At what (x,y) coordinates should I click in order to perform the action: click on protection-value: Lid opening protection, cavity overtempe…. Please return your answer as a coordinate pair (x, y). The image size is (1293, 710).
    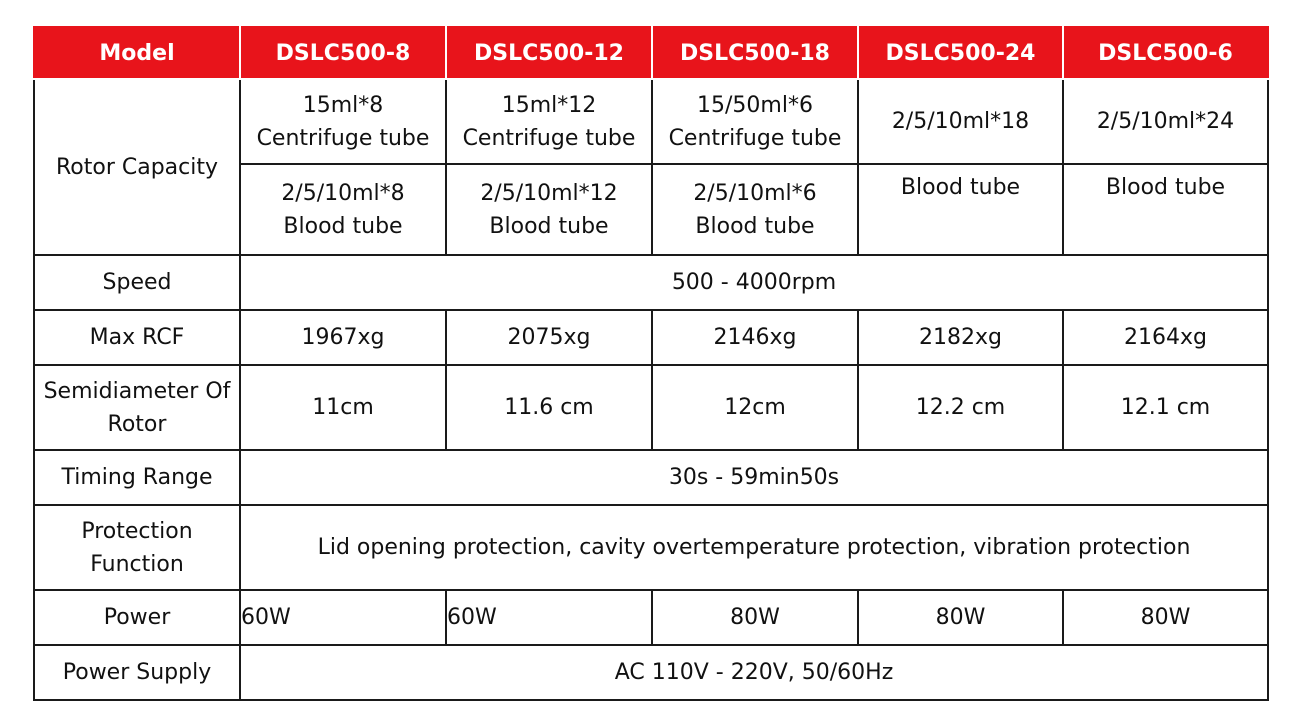
    Looking at the image, I should click on (754, 547).